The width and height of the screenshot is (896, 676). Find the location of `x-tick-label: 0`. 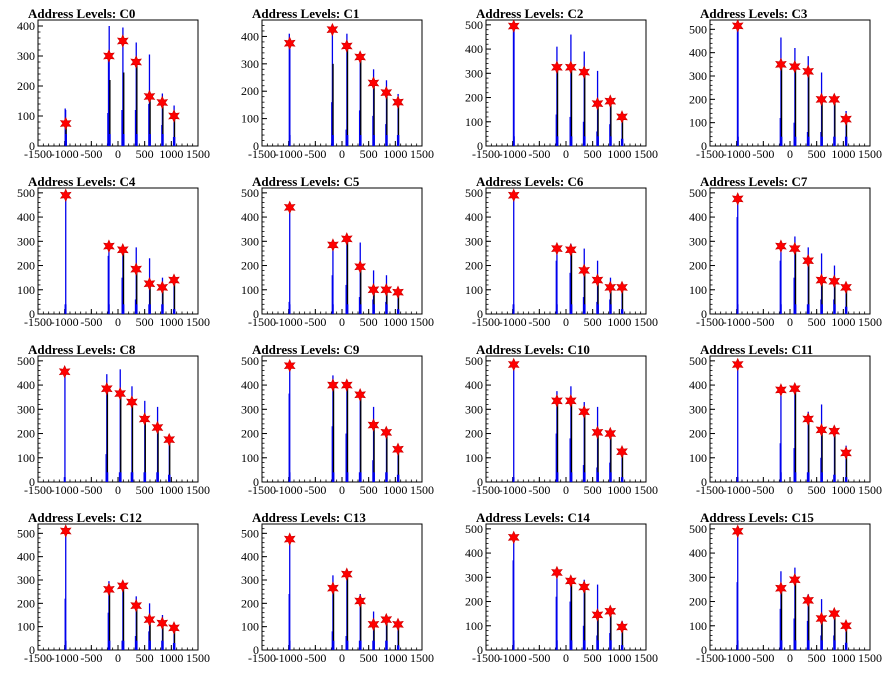

x-tick-label: 0 is located at coordinates (342, 322).